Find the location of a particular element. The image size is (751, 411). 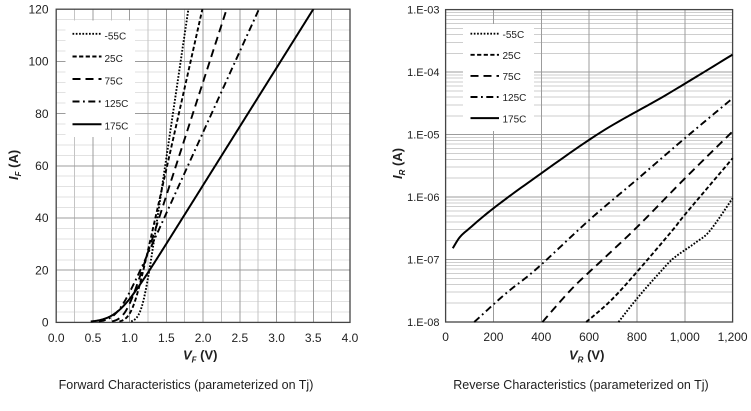

svg-text: 400 is located at coordinates (541, 337).